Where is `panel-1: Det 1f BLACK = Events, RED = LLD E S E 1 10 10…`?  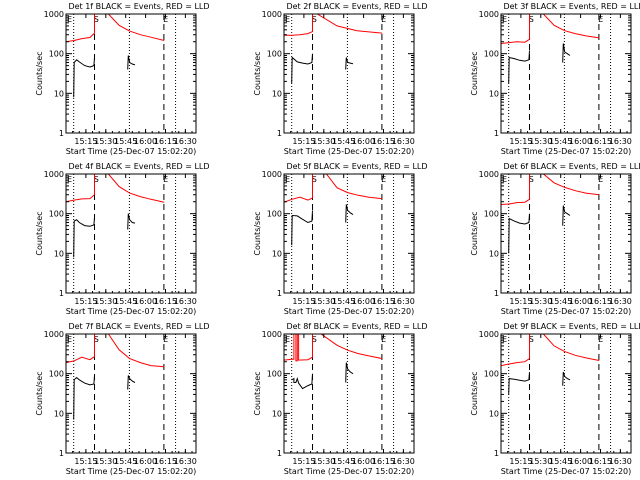 panel-1: Det 1f BLACK = Events, RED = LLD E S E 1 10 10… is located at coordinates (122, 79).